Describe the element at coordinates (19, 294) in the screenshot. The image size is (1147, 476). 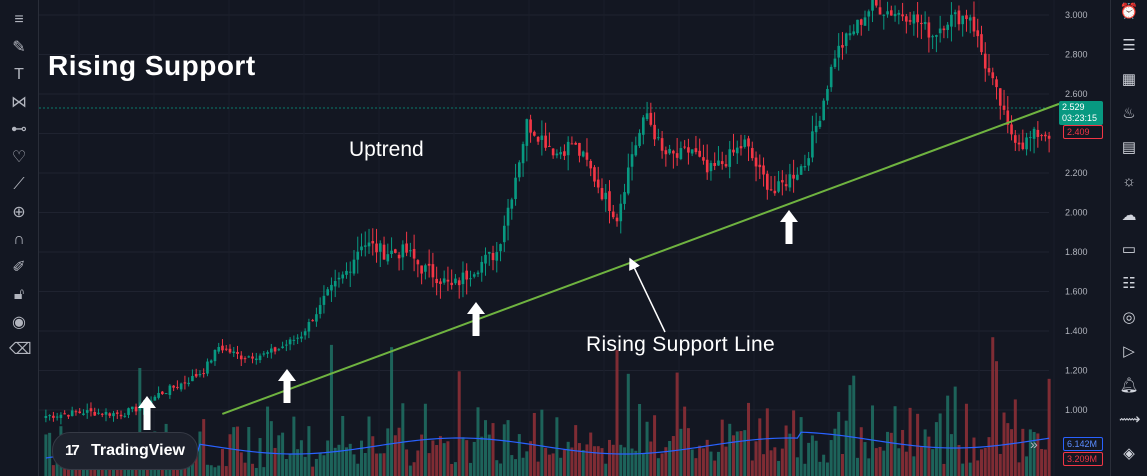
I see `lock-icon: 🔓︎` at that location.